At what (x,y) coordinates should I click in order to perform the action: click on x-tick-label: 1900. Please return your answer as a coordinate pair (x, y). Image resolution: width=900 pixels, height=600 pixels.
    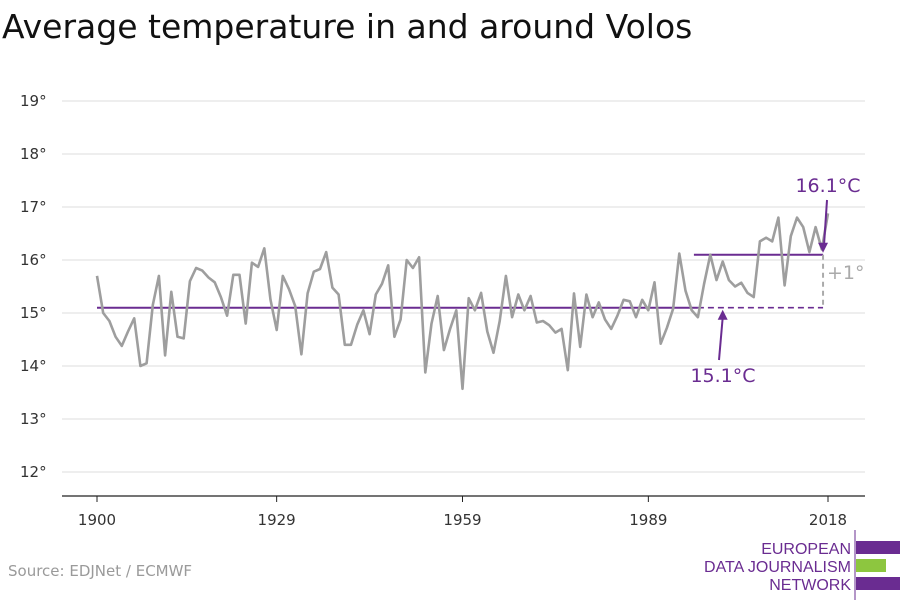
    Looking at the image, I should click on (97, 520).